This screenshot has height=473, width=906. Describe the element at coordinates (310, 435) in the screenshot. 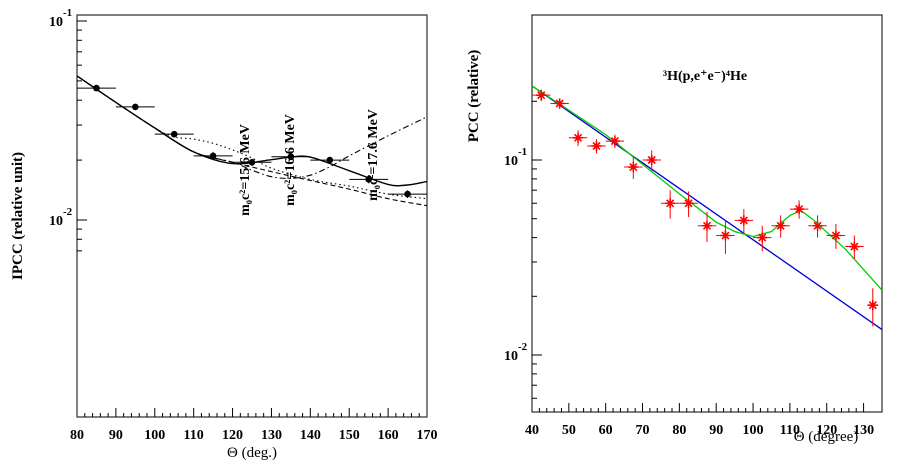

I see `left-x-tick-label-140: 140` at that location.